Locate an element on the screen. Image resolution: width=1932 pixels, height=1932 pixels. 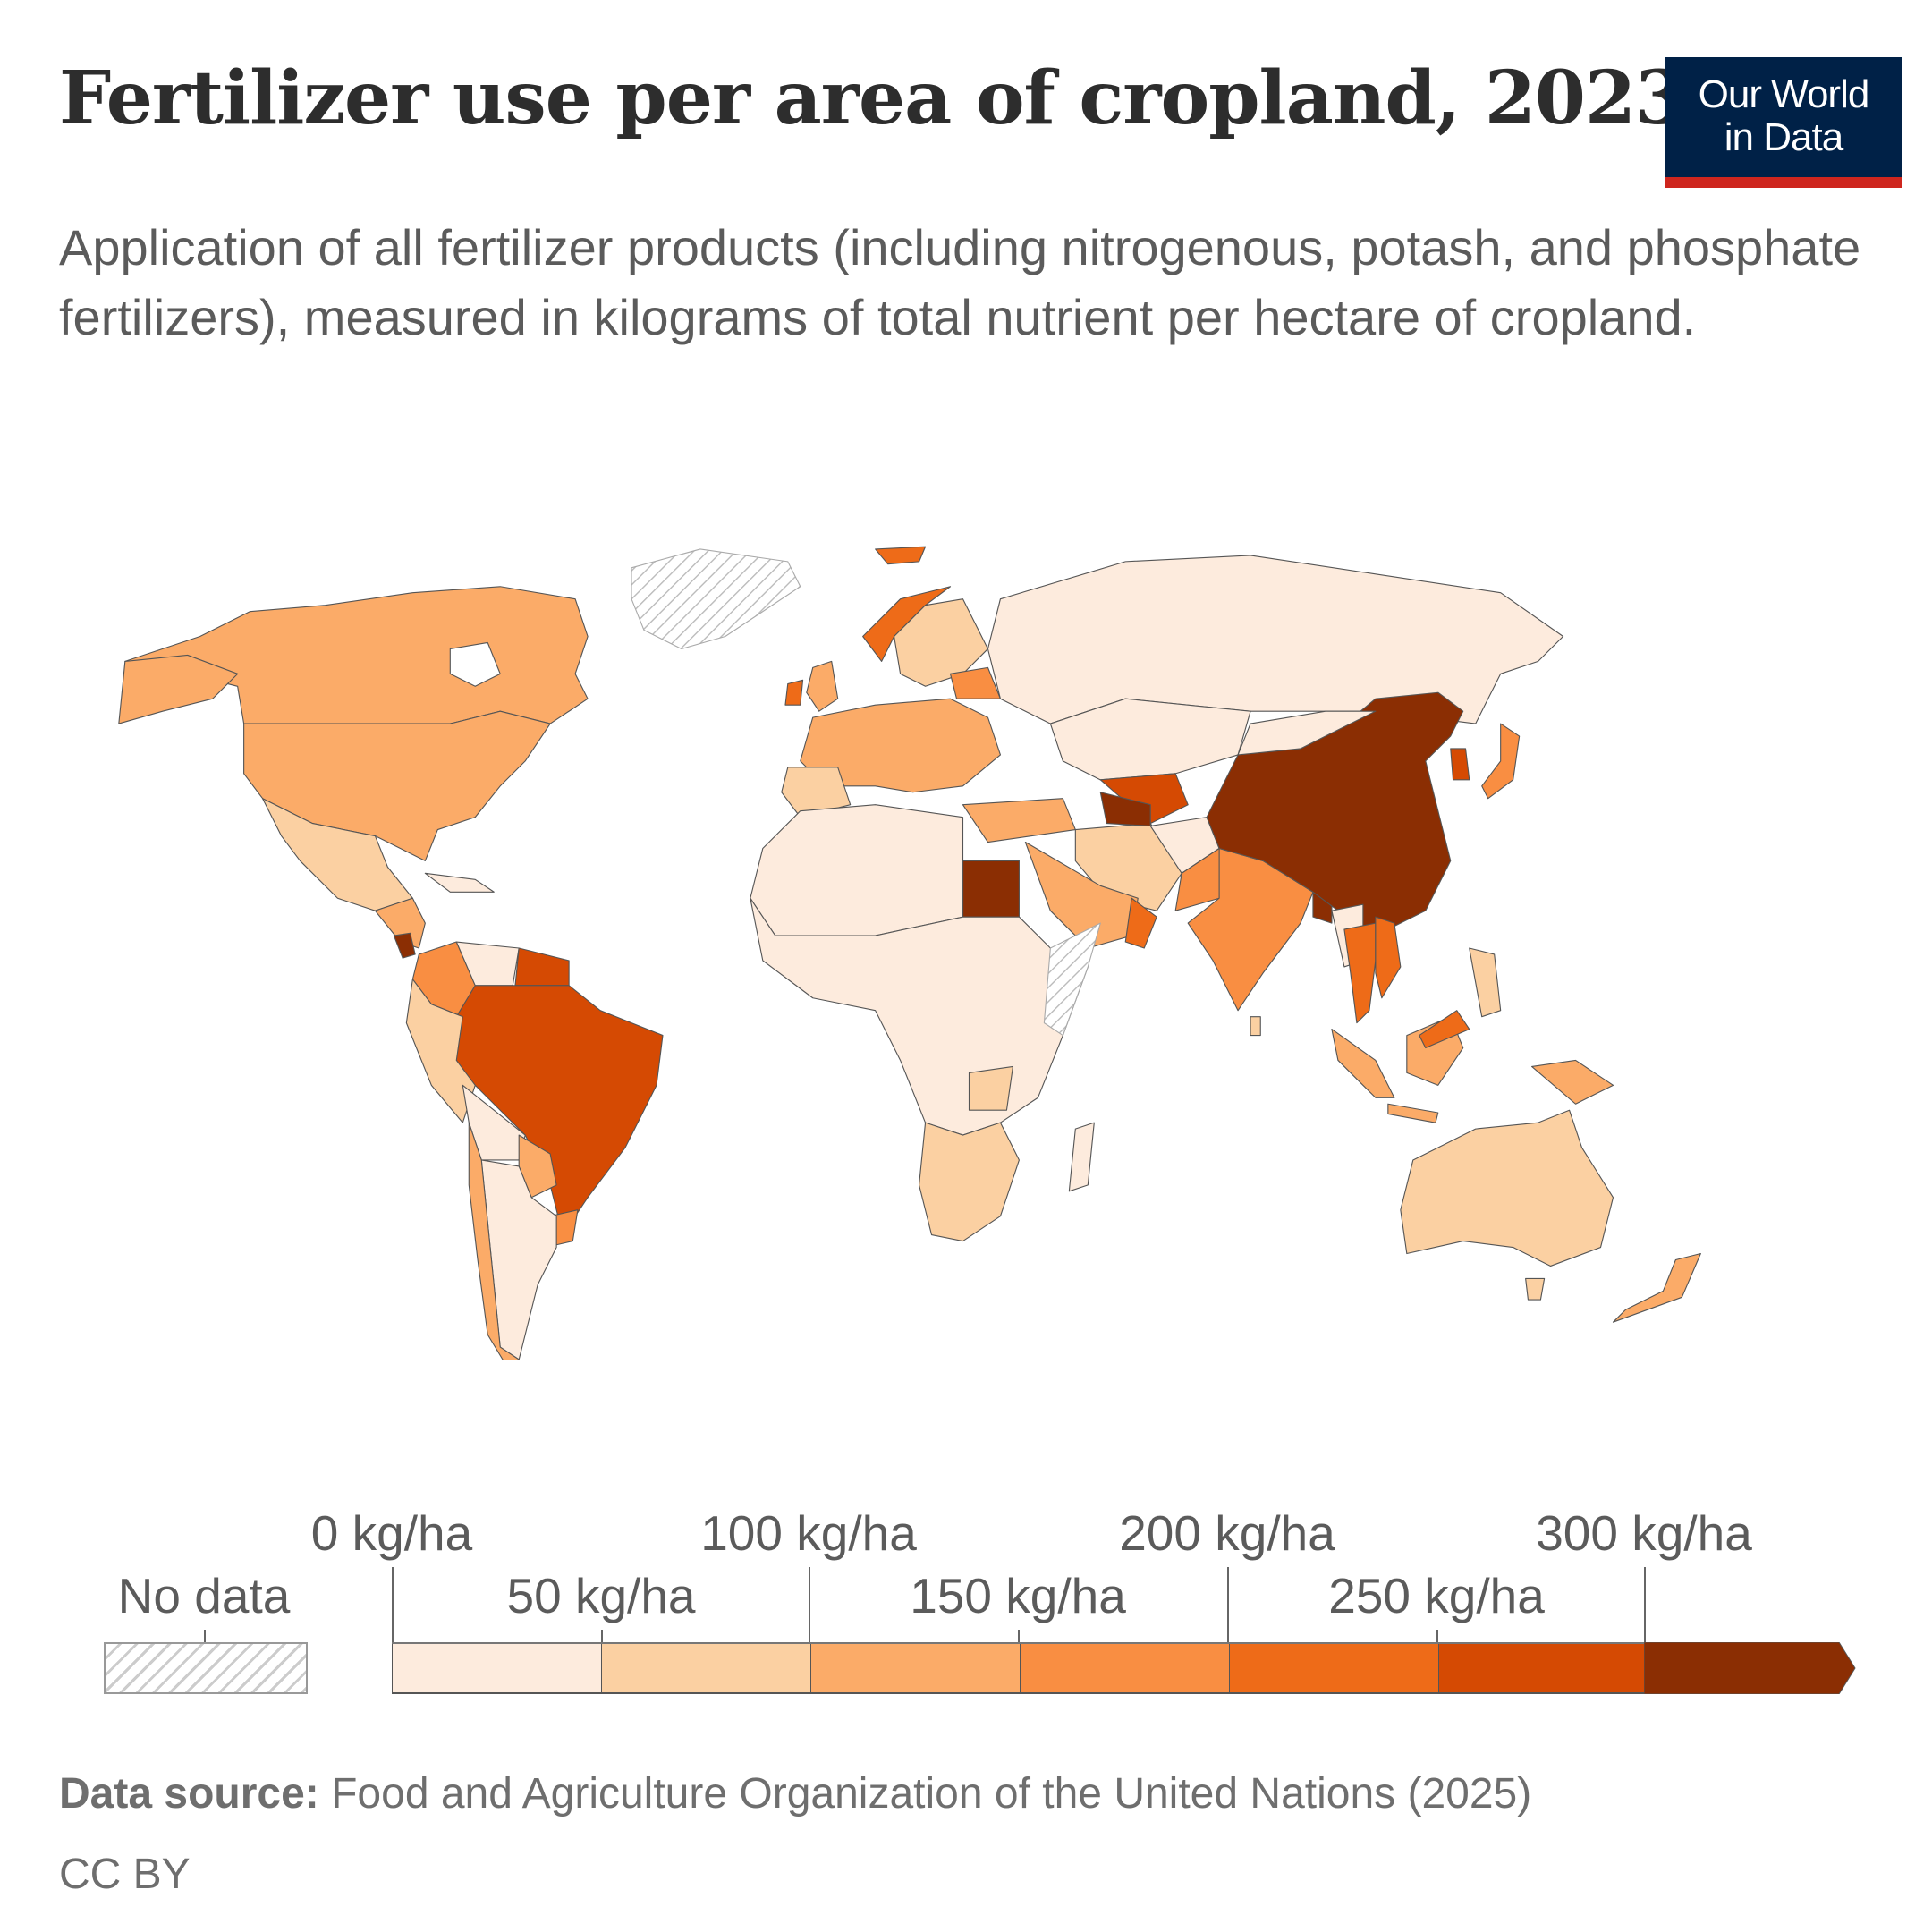
region-new-guinea is located at coordinates (1572, 1082).